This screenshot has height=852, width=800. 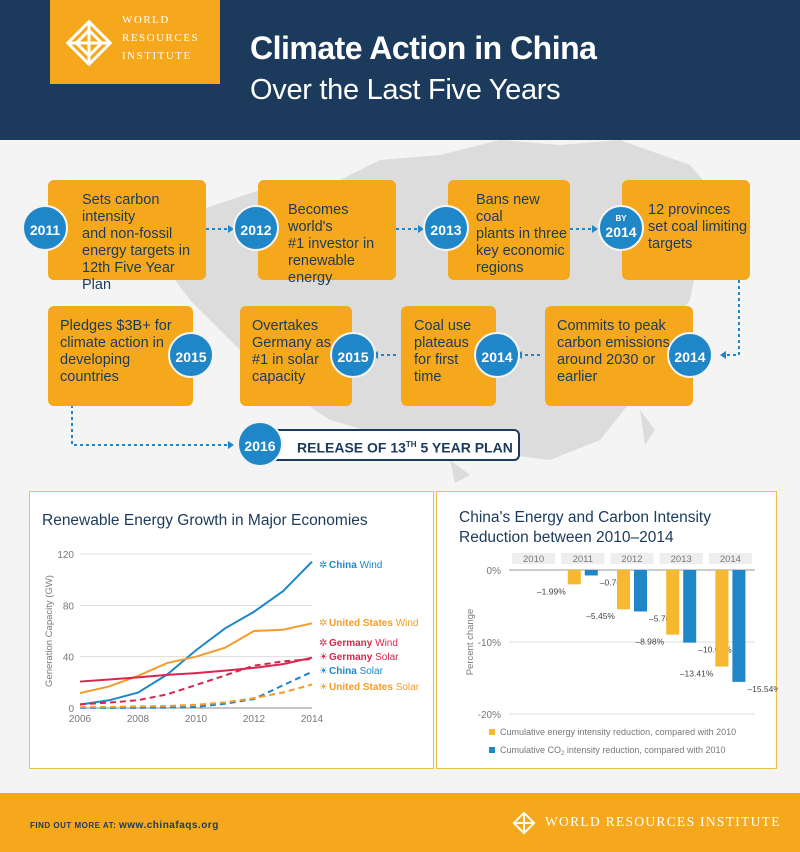 What do you see at coordinates (585, 517) in the screenshot?
I see `chart-title-line-1: China's Energy and Carbon Intensity` at bounding box center [585, 517].